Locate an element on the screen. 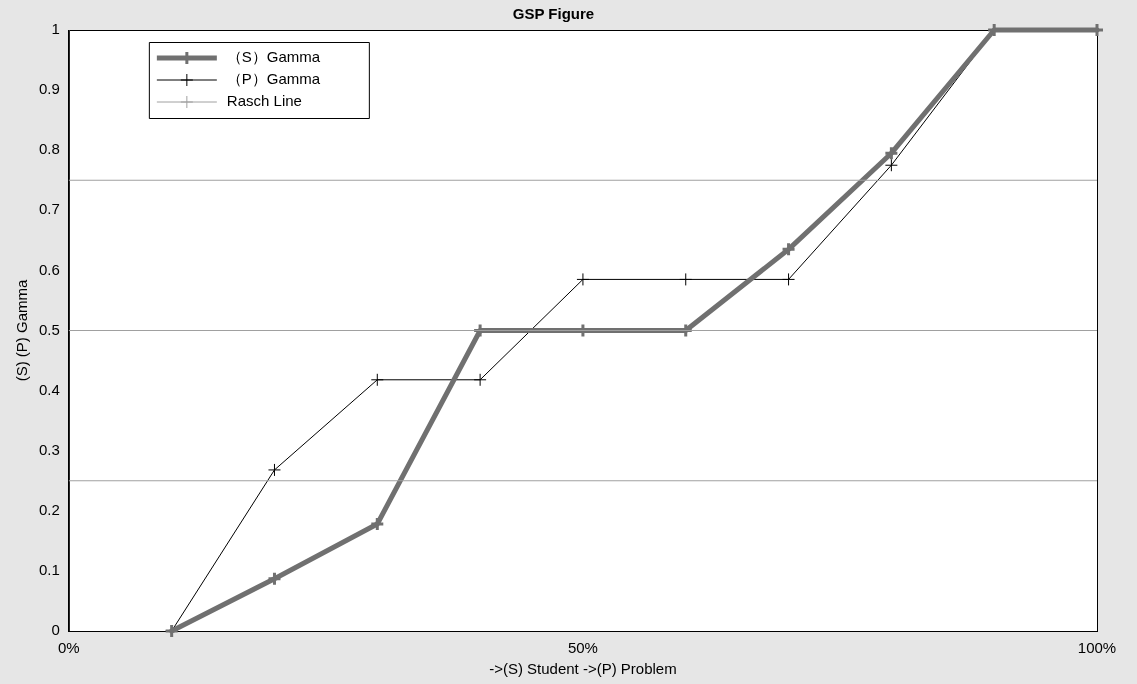 The height and width of the screenshot is (684, 1137). y-tick-label: 0.5 is located at coordinates (49, 329).